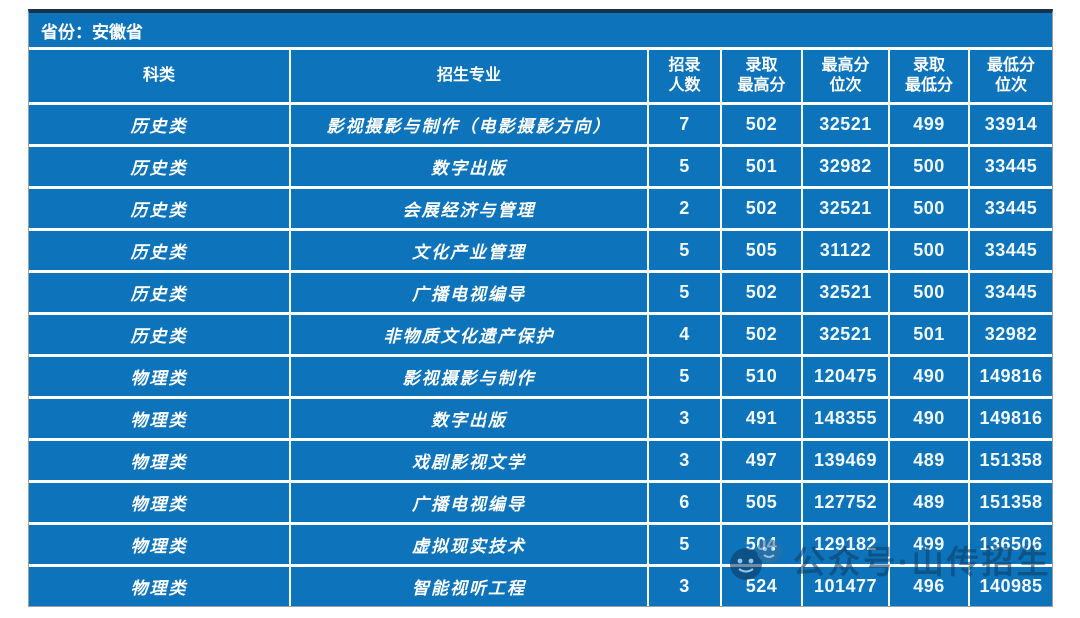 The width and height of the screenshot is (1080, 618). Describe the element at coordinates (1011, 502) in the screenshot. I see `cell-min-score-rank: 151358` at that location.